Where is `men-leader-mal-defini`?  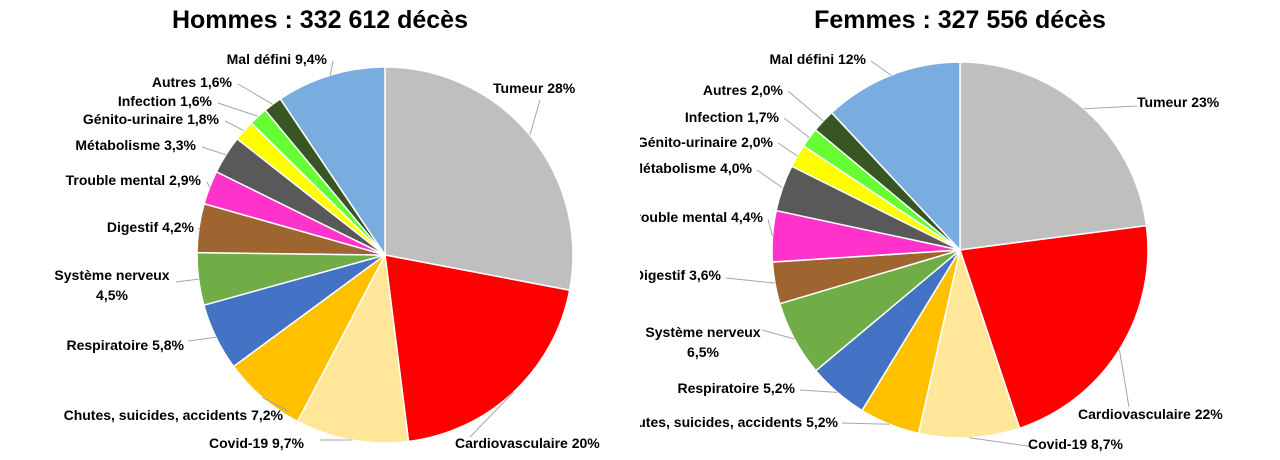
men-leader-mal-defini is located at coordinates (331, 68).